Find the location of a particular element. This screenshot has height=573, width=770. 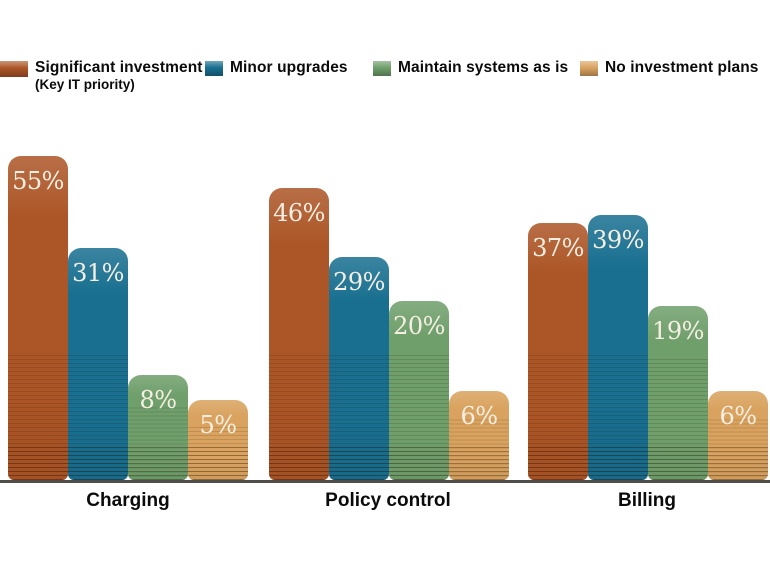

legend-label: No investment plans is located at coordinates (682, 67).